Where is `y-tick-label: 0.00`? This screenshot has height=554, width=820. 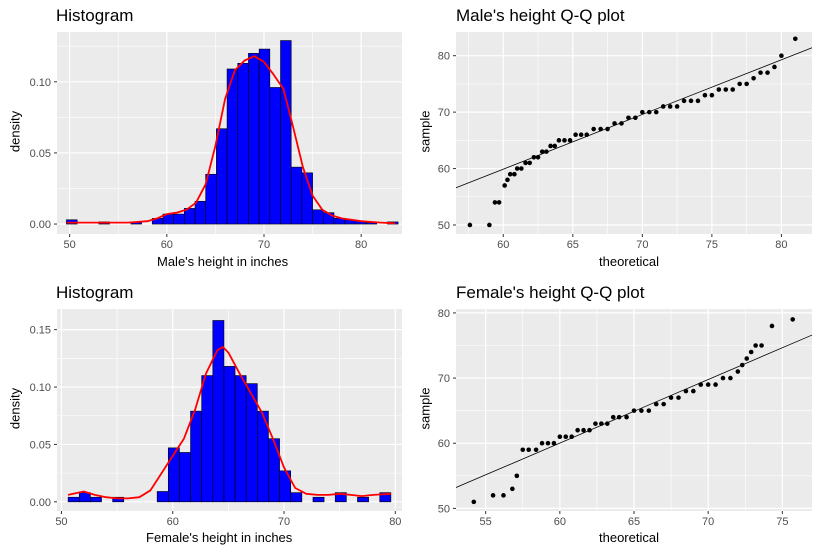 y-tick-label: 0.00 is located at coordinates (40, 225).